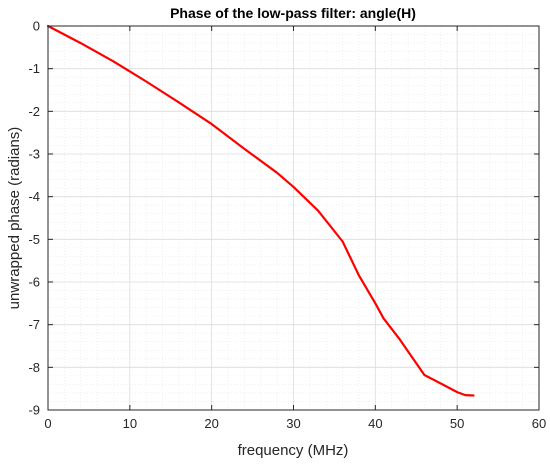 This screenshot has width=550, height=464. What do you see at coordinates (457, 423) in the screenshot?
I see `x-tick-label: 50` at bounding box center [457, 423].